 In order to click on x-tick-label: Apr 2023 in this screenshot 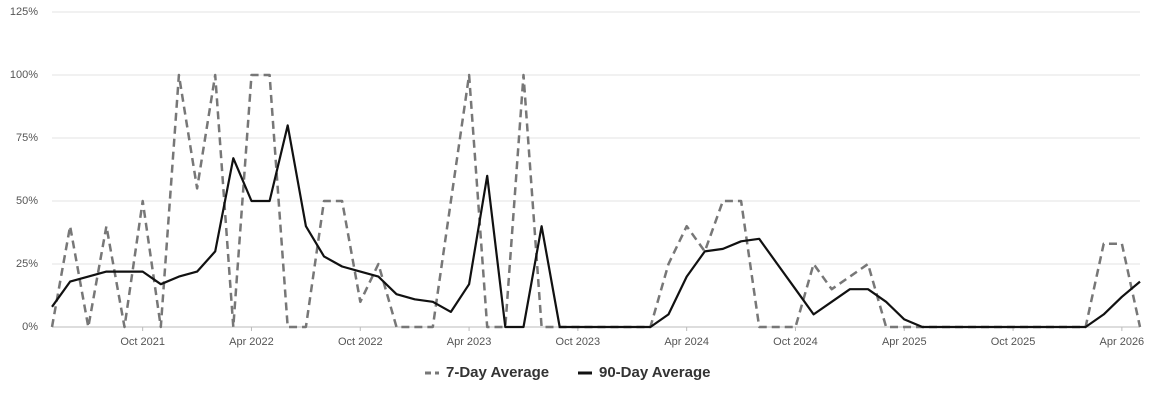, I will do `click(469, 342)`.